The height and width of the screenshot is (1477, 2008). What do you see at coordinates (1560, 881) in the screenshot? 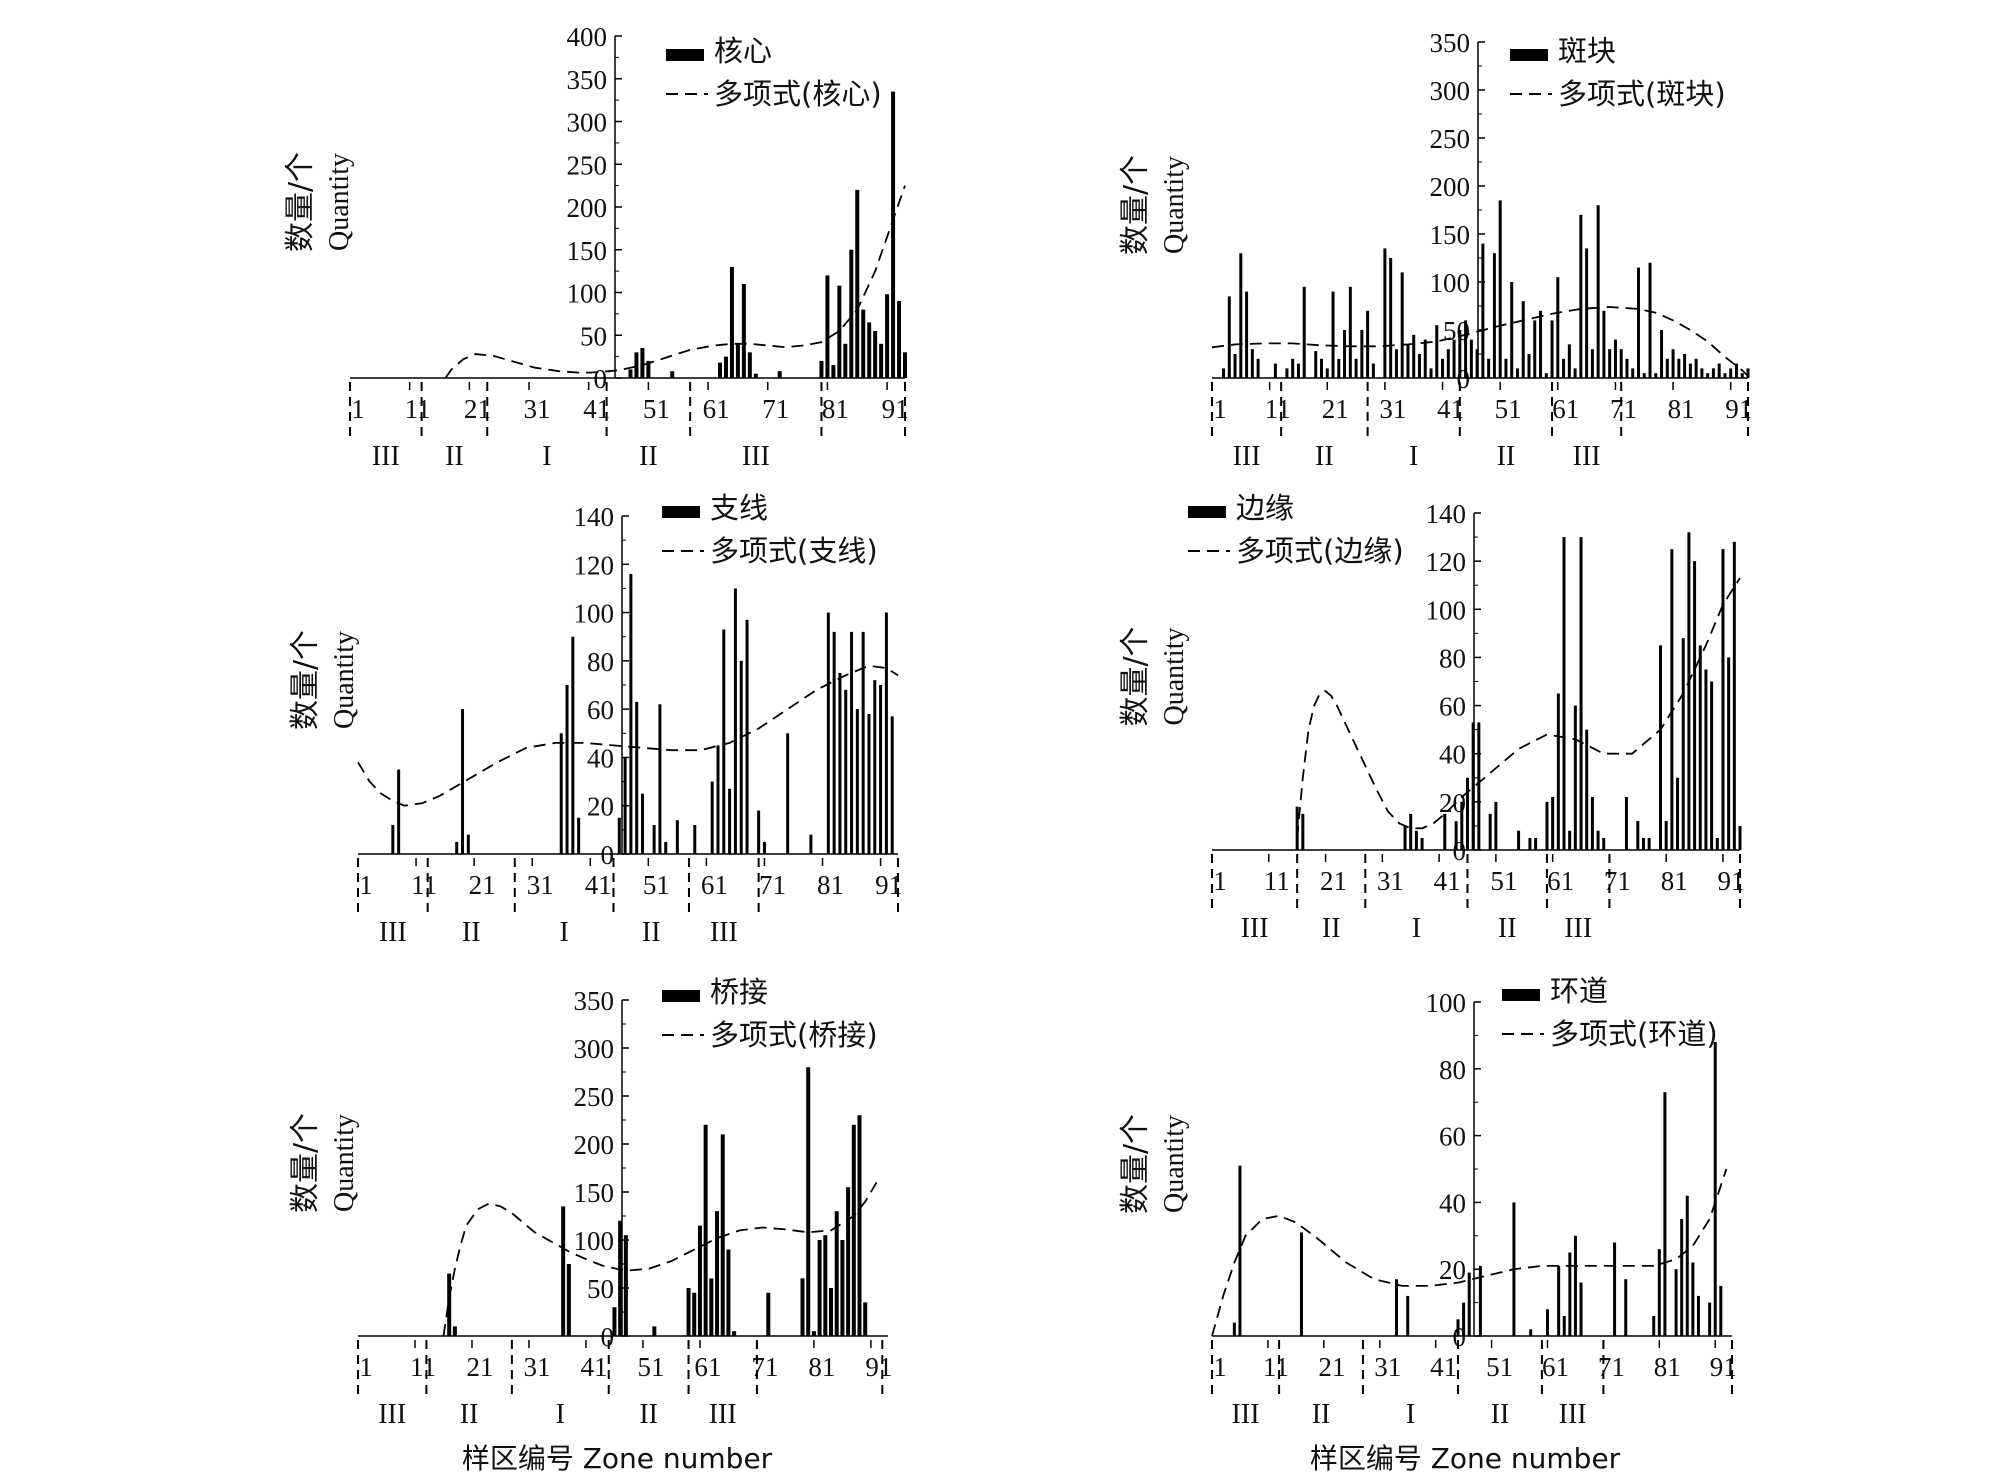
I see `x-tick-label: 61` at bounding box center [1560, 881].